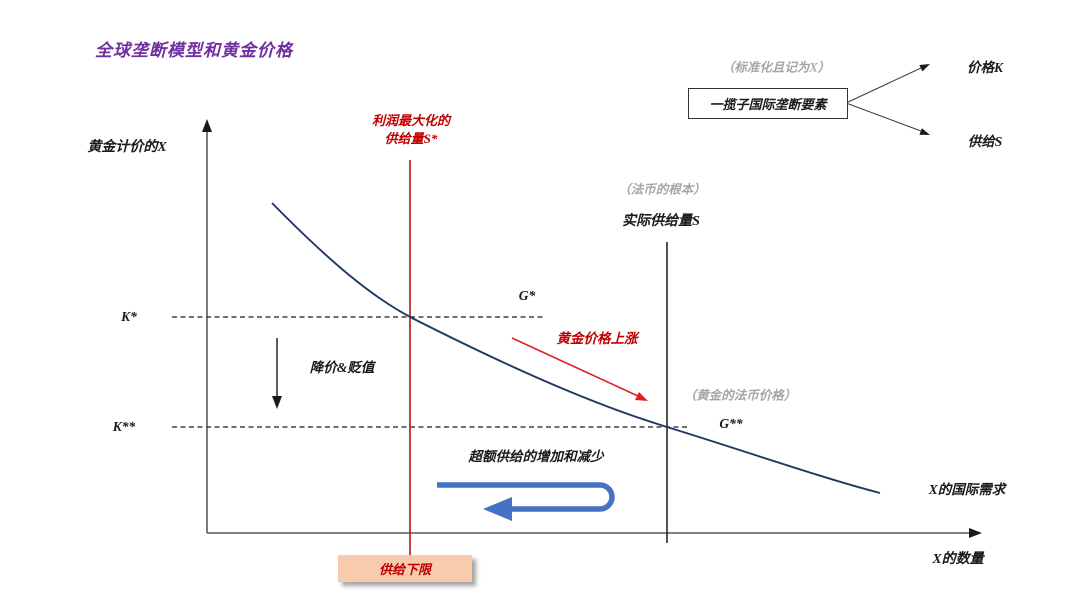 This screenshot has width=1080, height=615. What do you see at coordinates (277, 402) in the screenshot?
I see `devaluation-arrowhead-icon` at bounding box center [277, 402].